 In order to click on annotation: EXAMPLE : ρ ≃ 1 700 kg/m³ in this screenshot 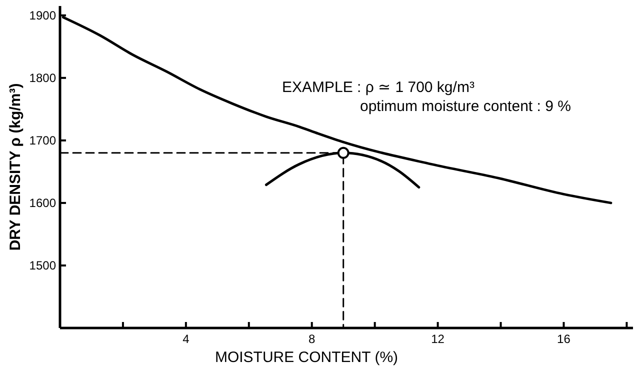, I will do `click(378, 87)`.